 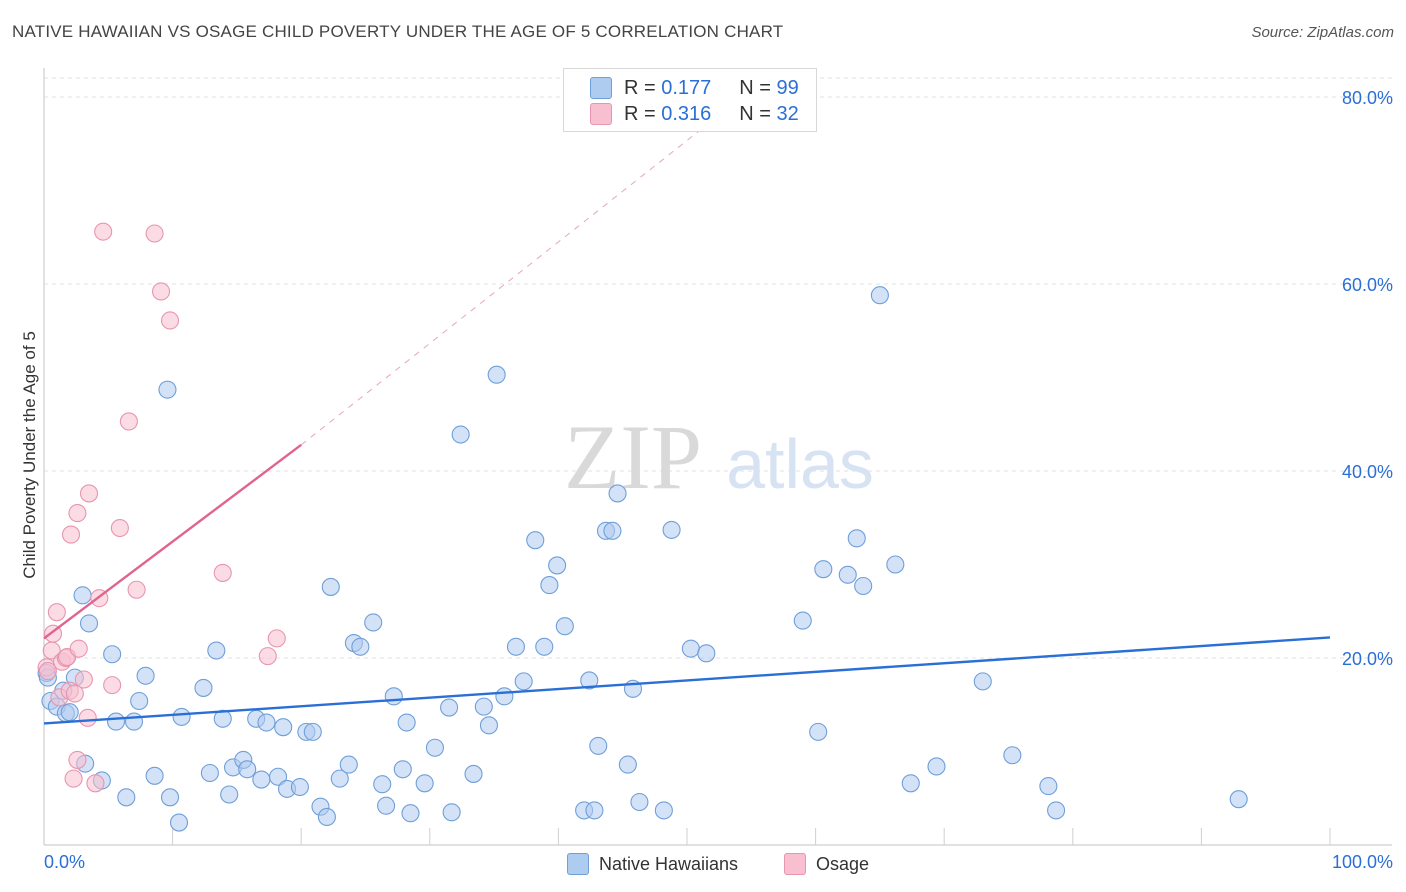 I want to click on x-tick-label-max: 100.0%, so click(x=1362, y=862).